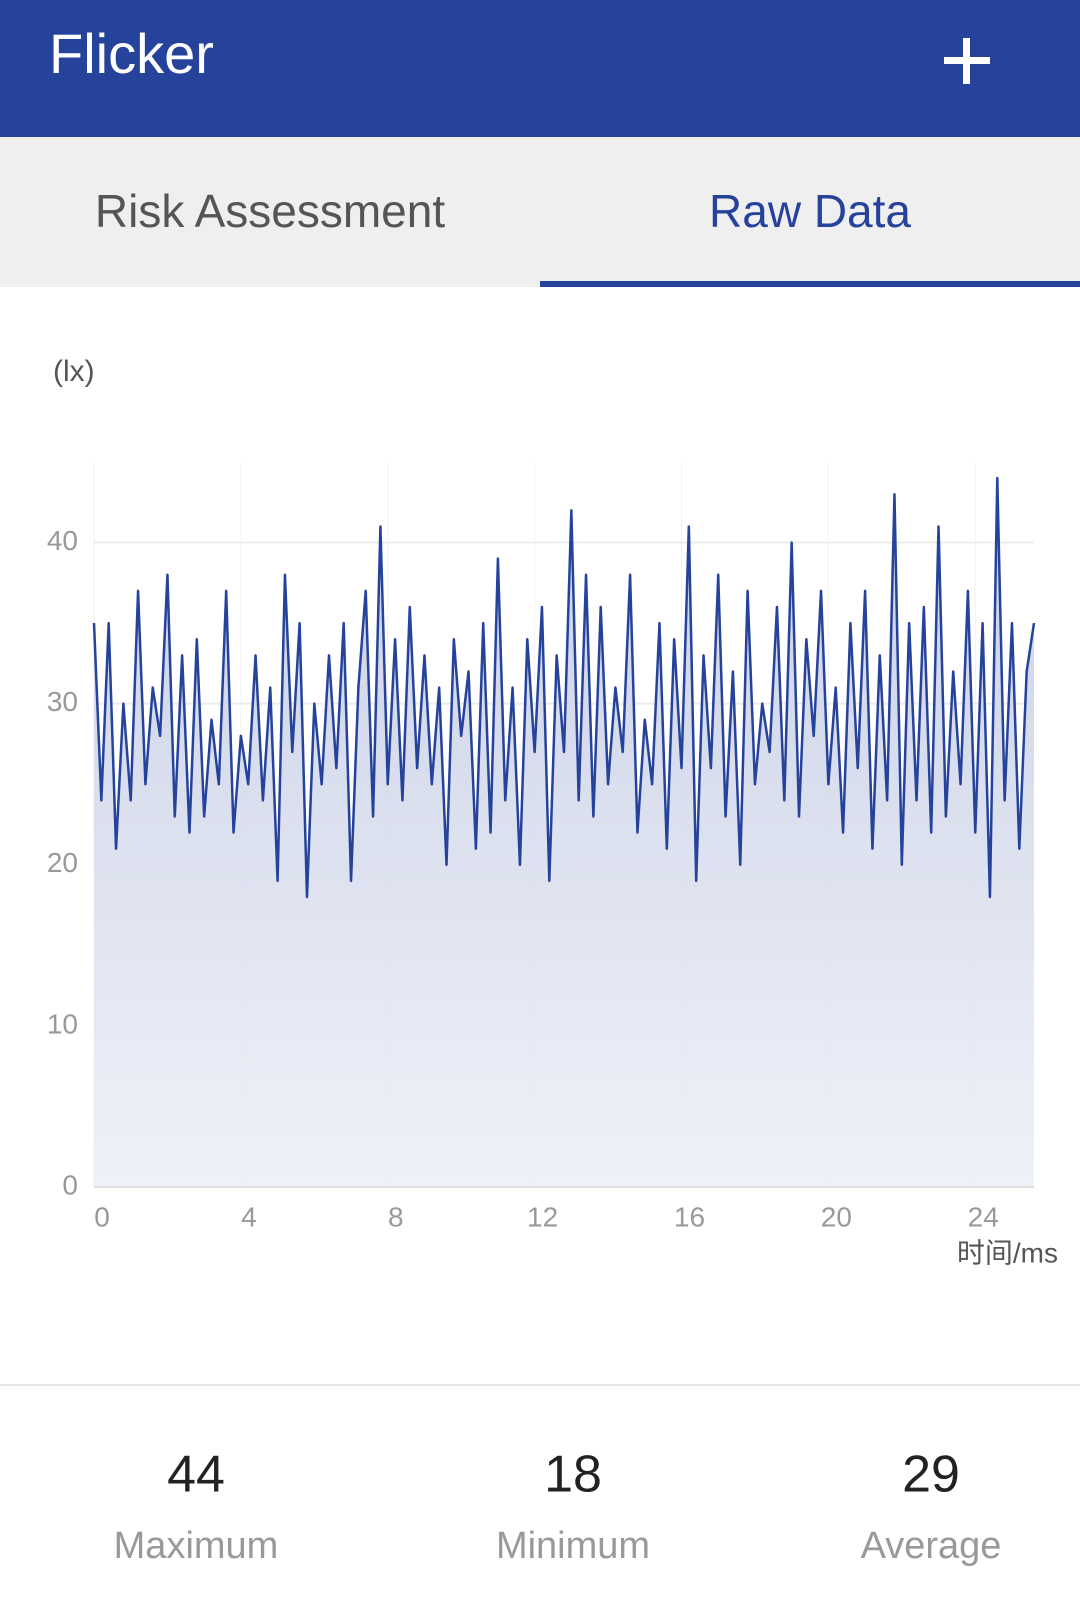 The height and width of the screenshot is (1605, 1080). Describe the element at coordinates (196, 1475) in the screenshot. I see `stat-value: 44` at that location.